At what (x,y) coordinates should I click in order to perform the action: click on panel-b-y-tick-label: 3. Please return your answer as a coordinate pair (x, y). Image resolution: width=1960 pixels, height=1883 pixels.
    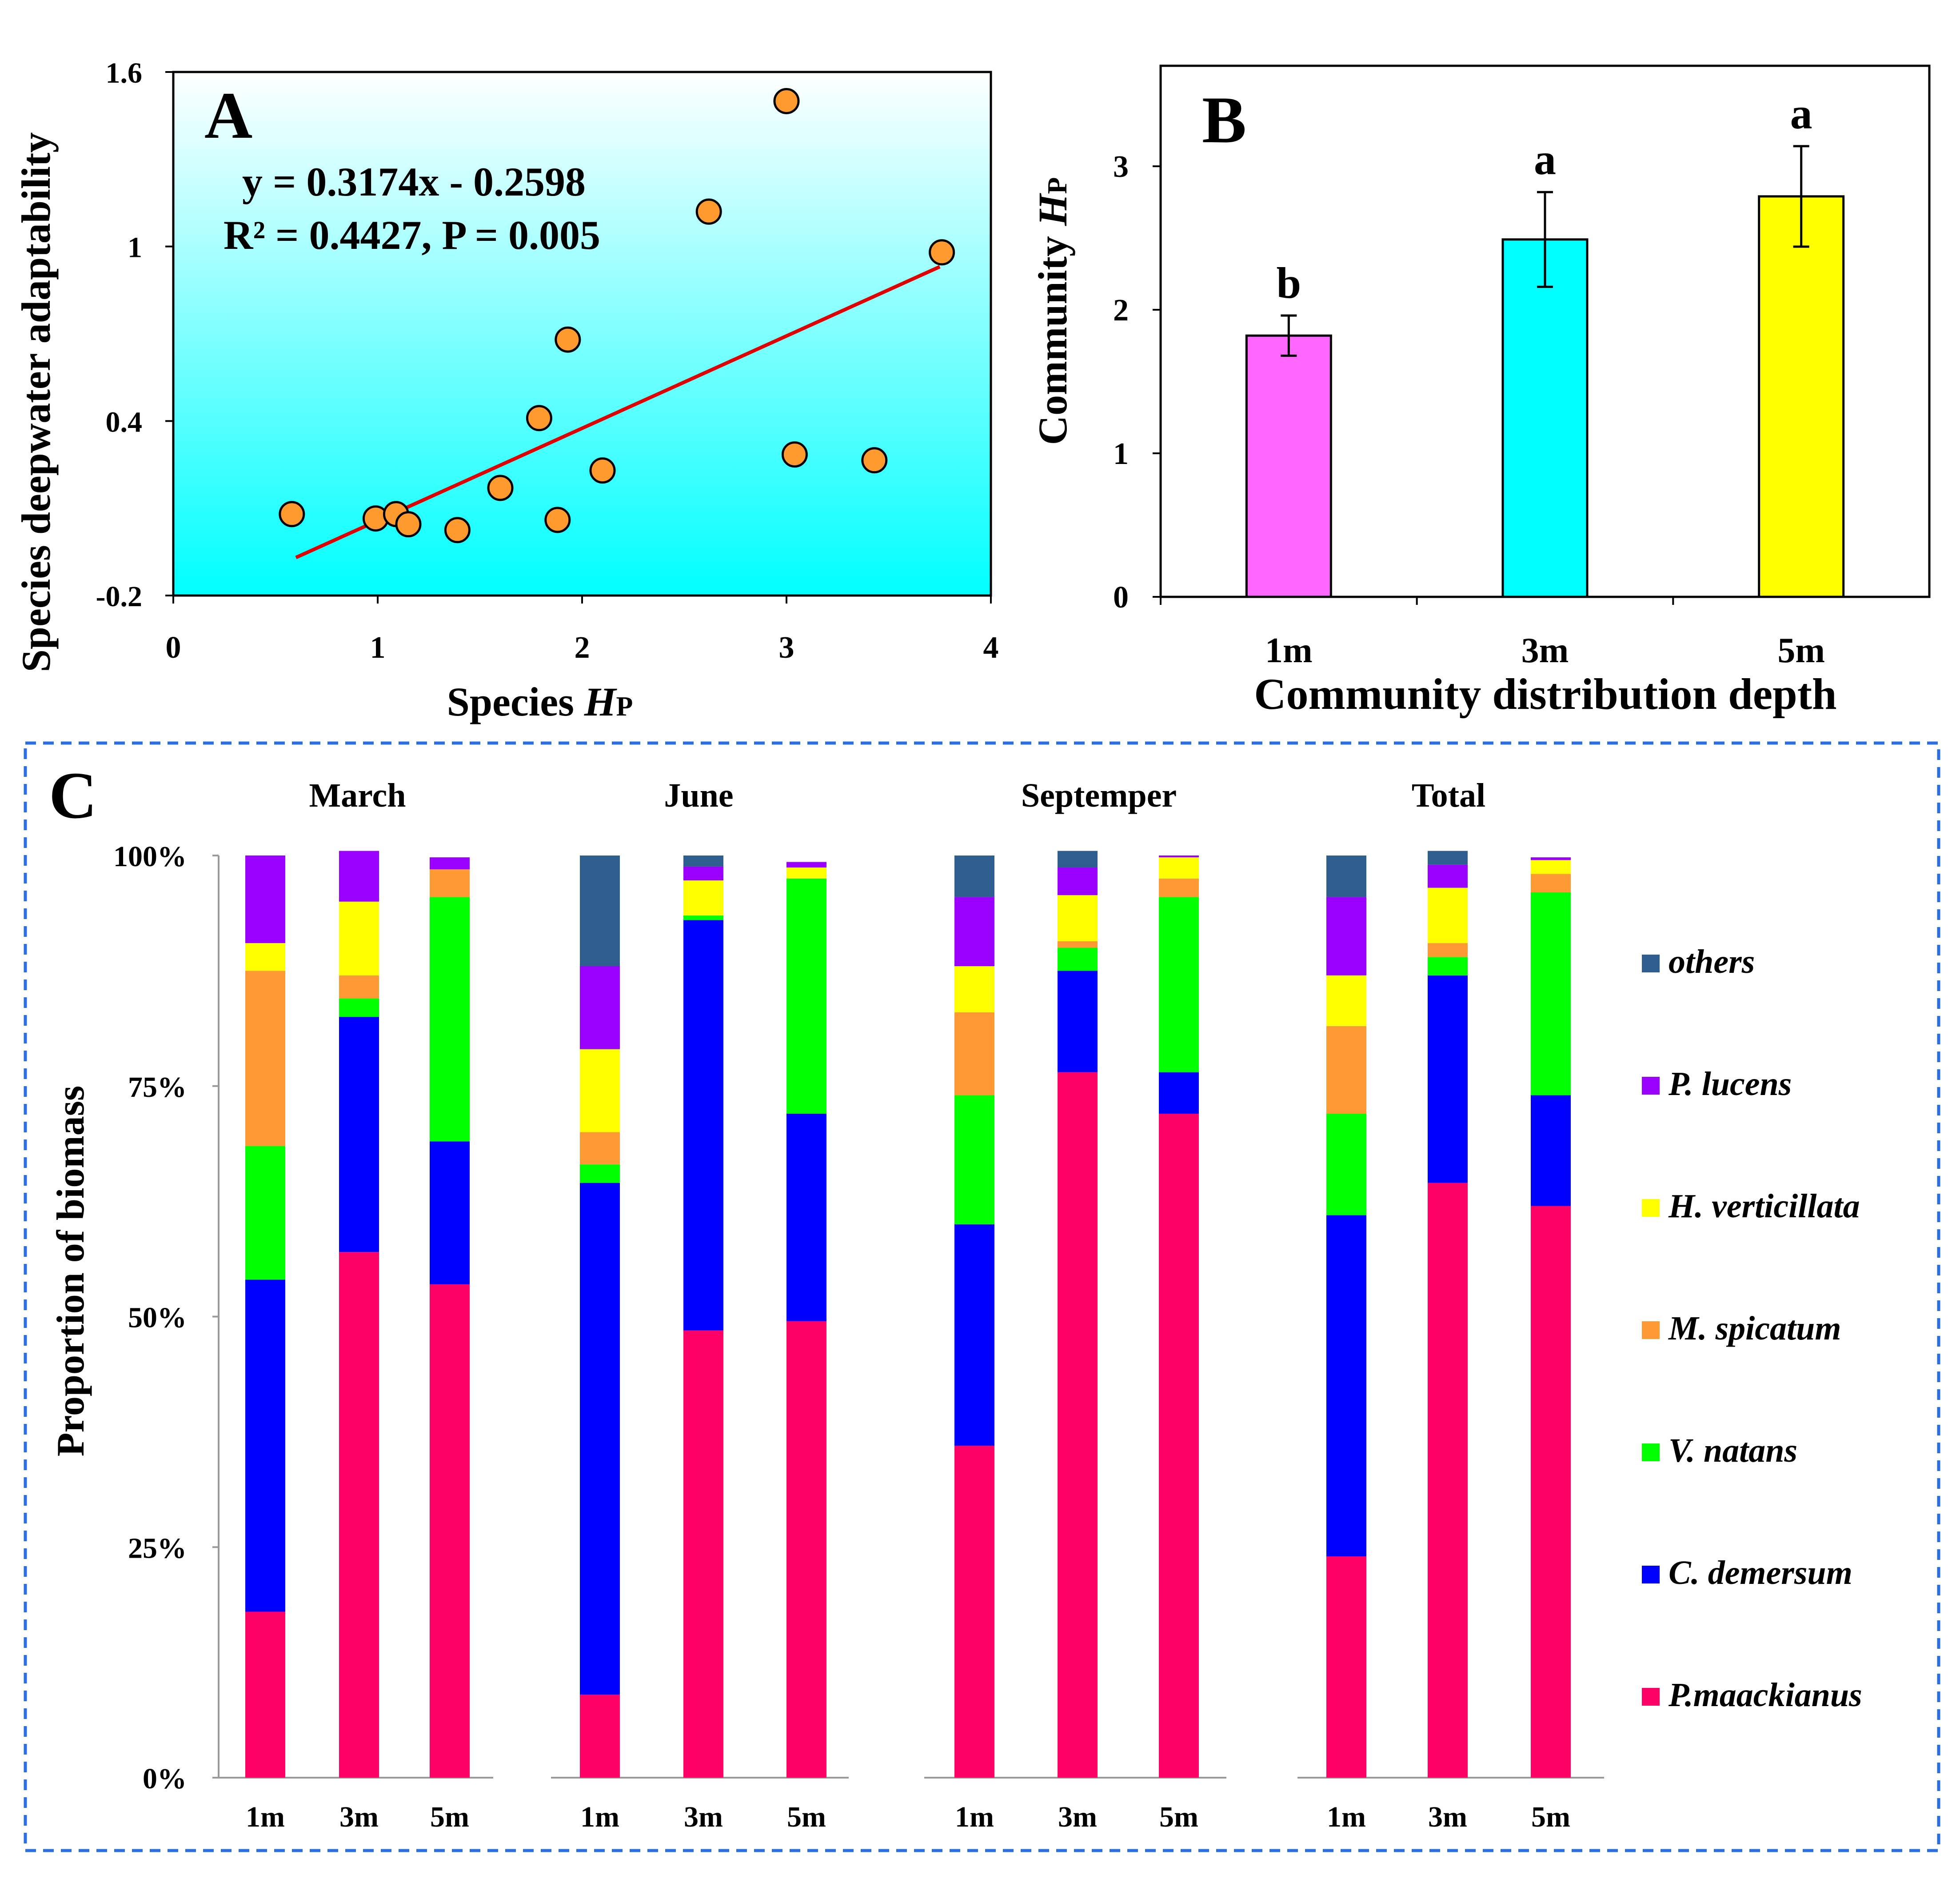
    Looking at the image, I should click on (1121, 167).